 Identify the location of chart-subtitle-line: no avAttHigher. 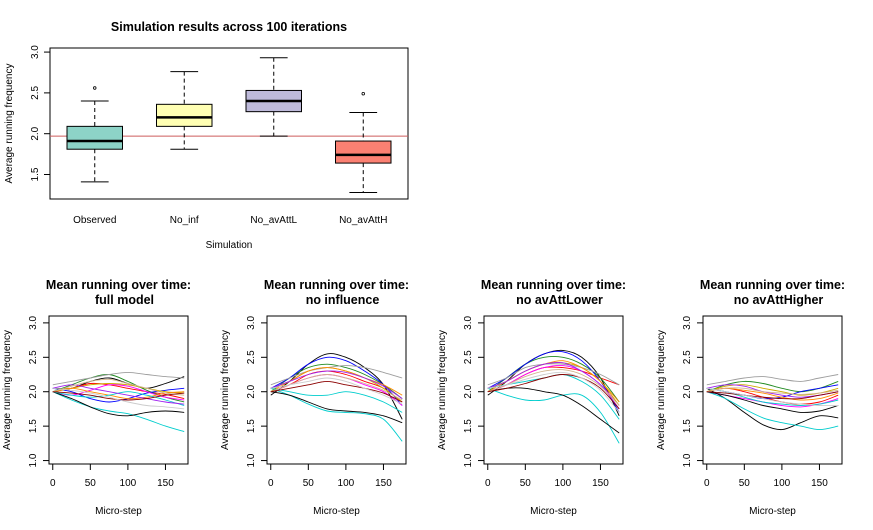
(779, 300).